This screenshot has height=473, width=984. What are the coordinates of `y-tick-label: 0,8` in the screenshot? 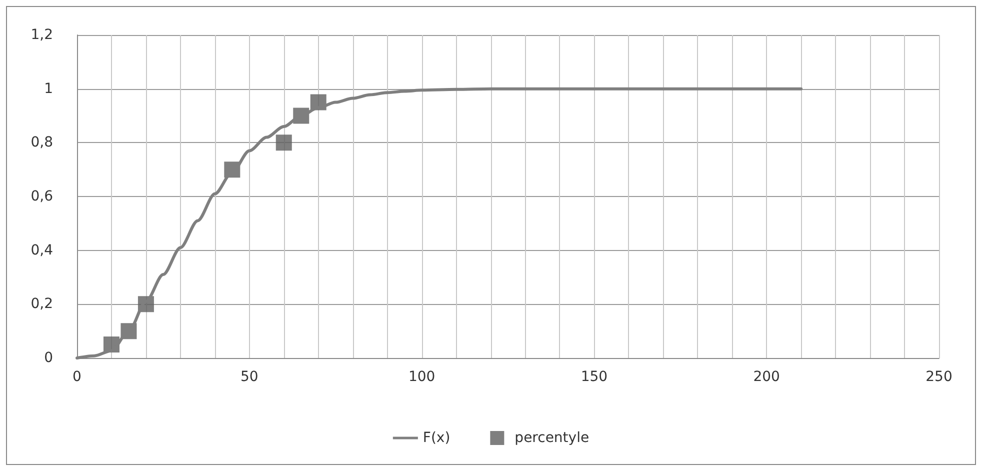 It's located at (41, 142).